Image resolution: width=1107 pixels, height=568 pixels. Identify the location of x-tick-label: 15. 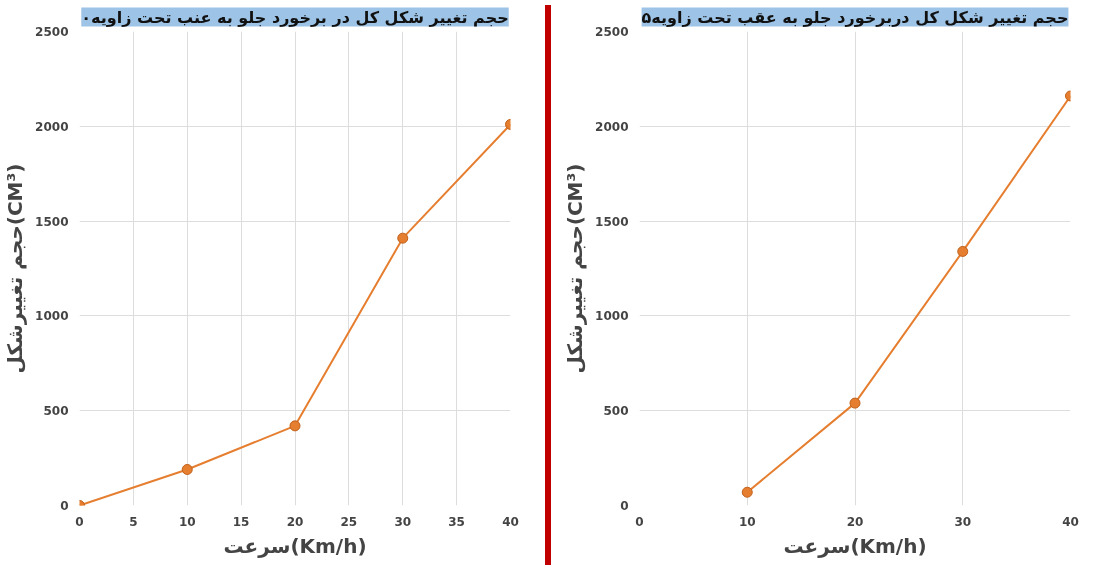
(241, 521).